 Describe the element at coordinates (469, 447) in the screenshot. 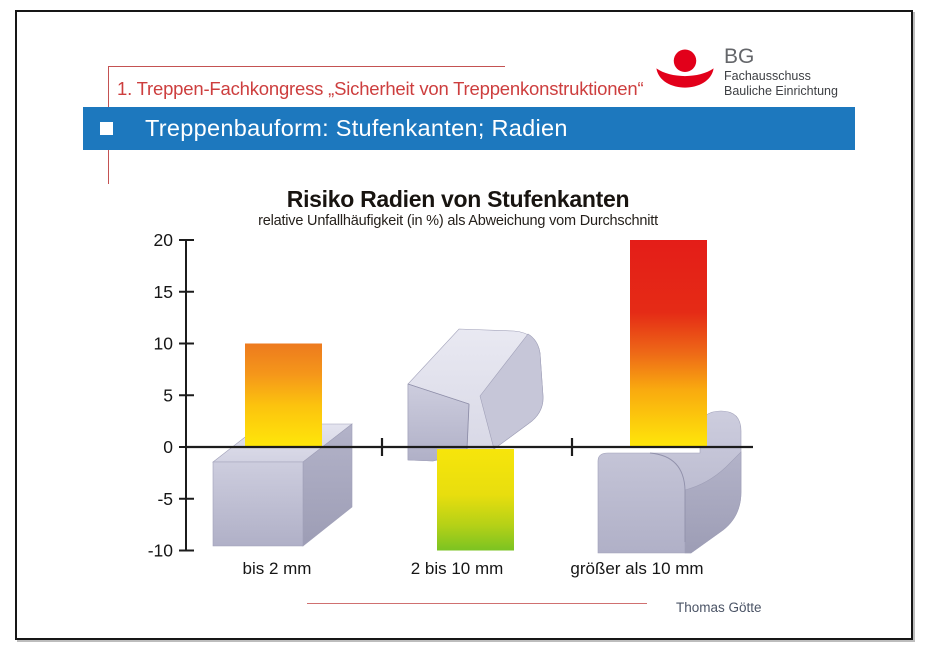

I see `zero-line` at that location.